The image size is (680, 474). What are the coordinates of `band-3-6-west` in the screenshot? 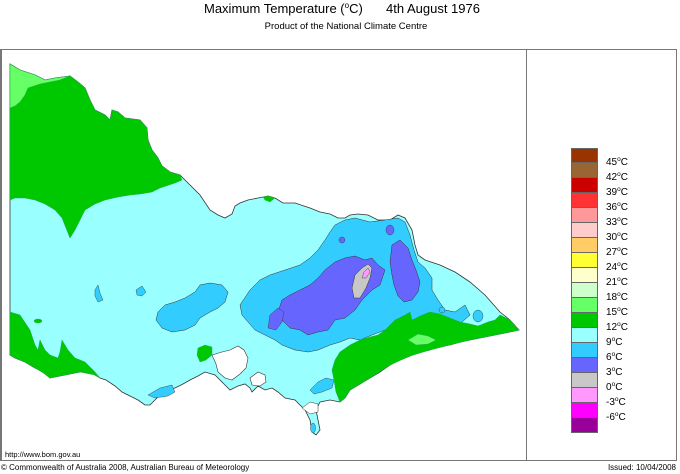 It's located at (276, 319).